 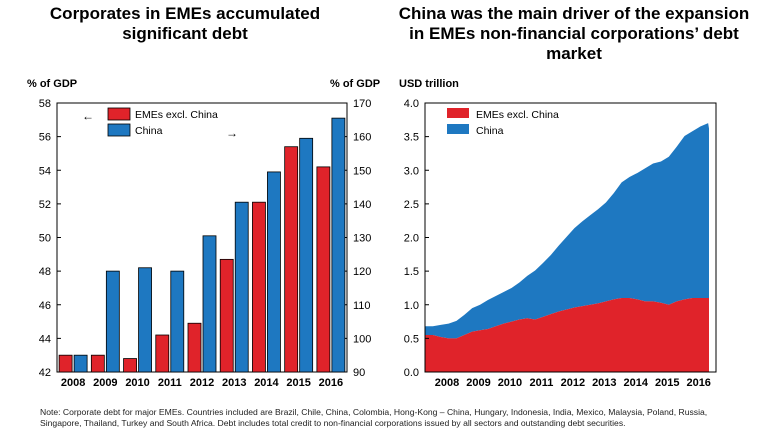 I want to click on left-y-axis-label: % of GDP, so click(x=52, y=84).